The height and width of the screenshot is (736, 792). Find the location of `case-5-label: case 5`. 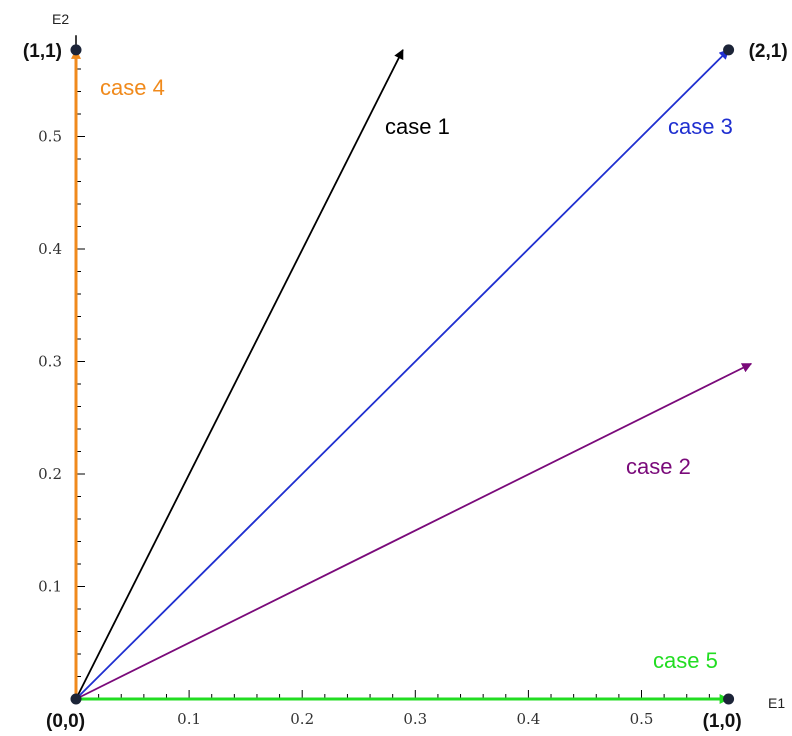

case-5-label: case 5 is located at coordinates (685, 660).